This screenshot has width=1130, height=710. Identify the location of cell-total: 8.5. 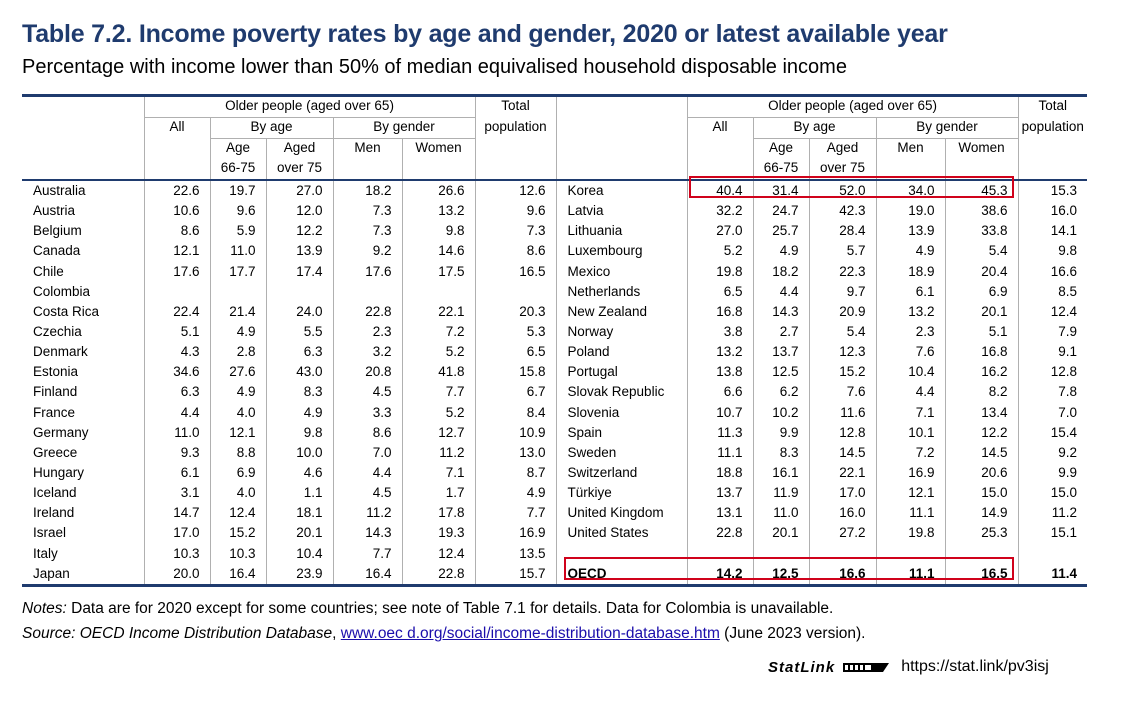
(1052, 291).